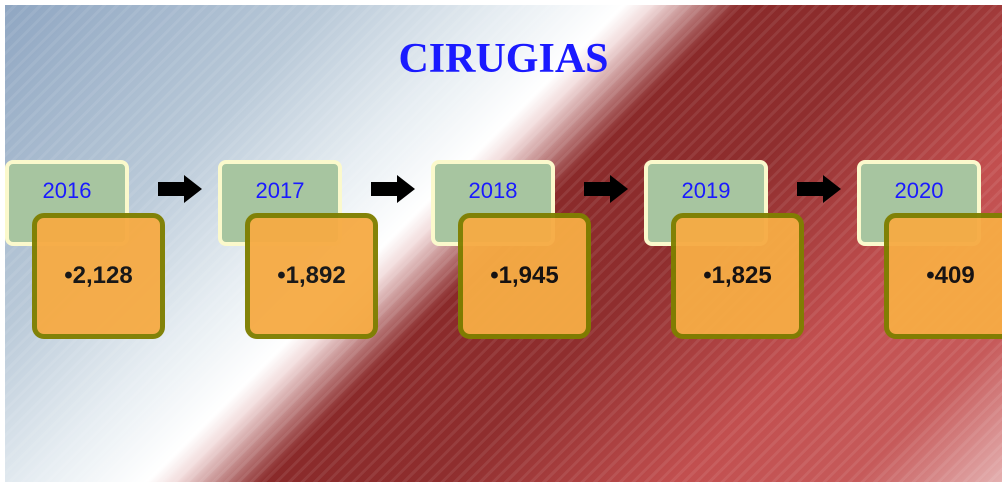 The height and width of the screenshot is (487, 1007). What do you see at coordinates (524, 276) in the screenshot?
I see `value-box: •1,945` at bounding box center [524, 276].